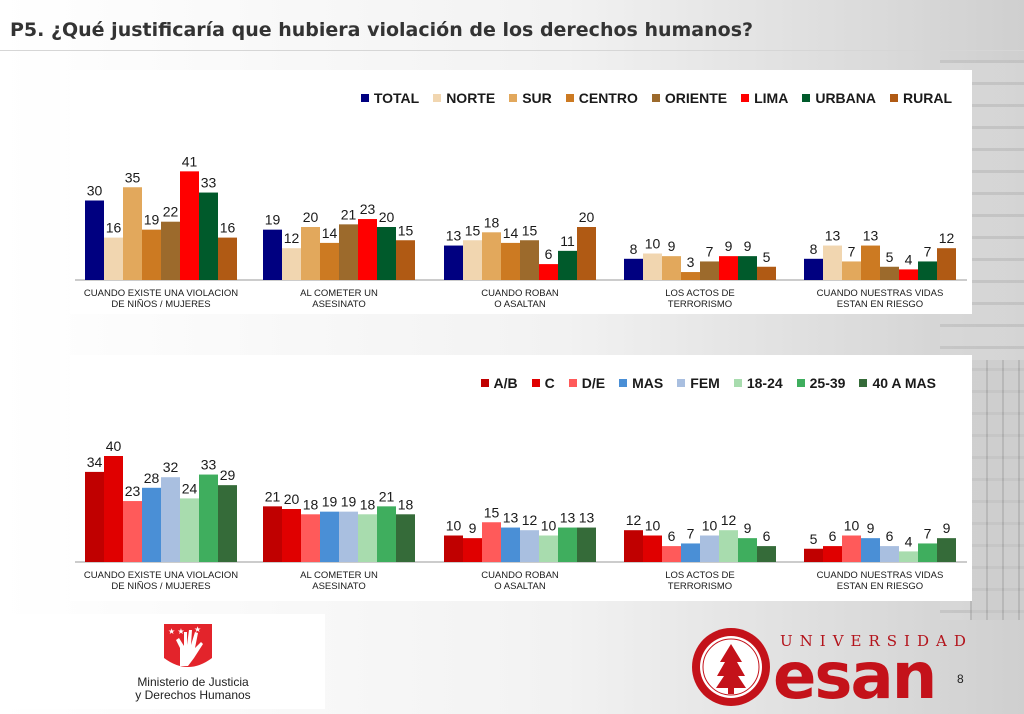 The width and height of the screenshot is (1024, 714). I want to click on bar-value-label: 32, so click(171, 467).